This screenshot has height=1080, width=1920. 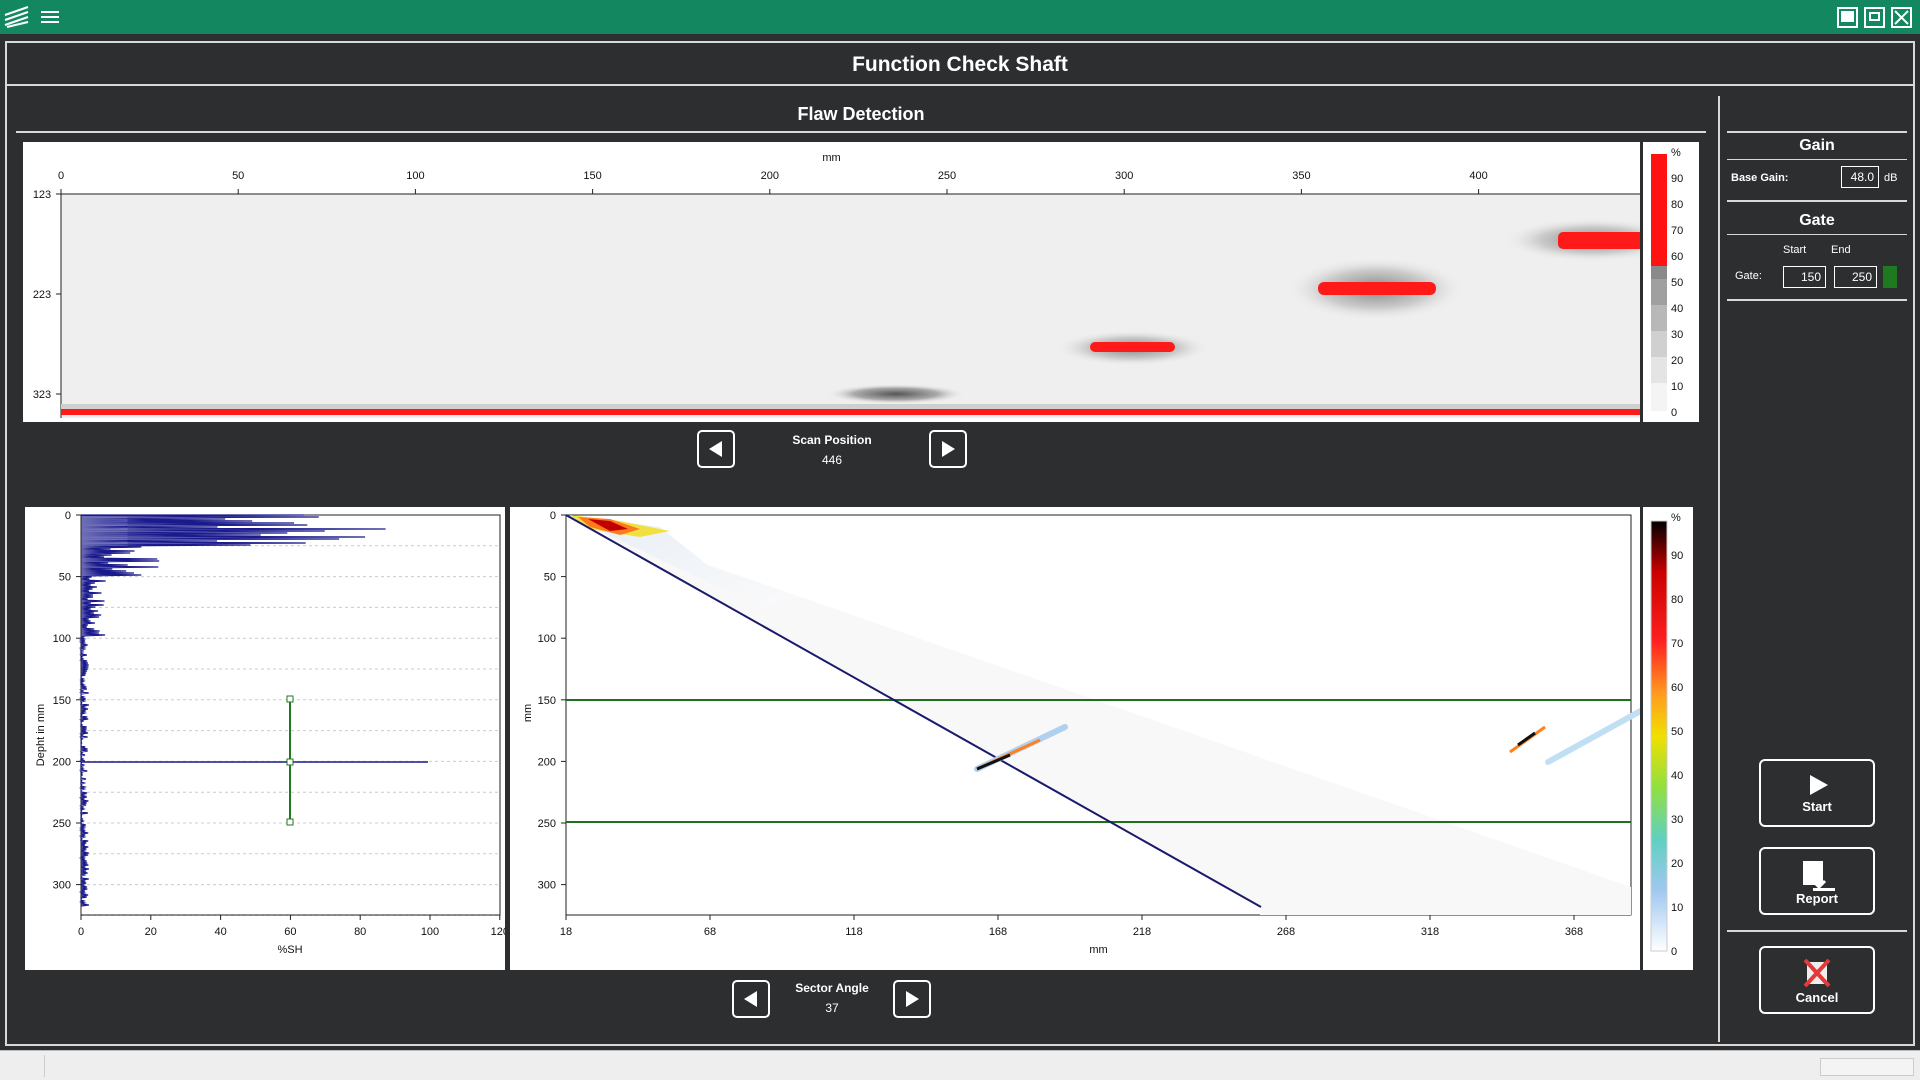 I want to click on left-arrow-icon, so click(x=715, y=449).